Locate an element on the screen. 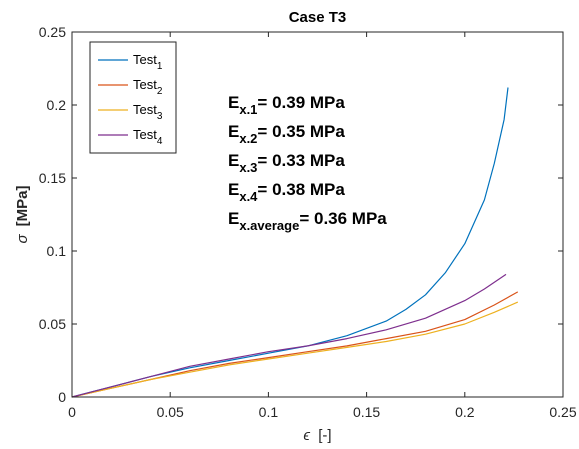  annotation-subscript: x.2 is located at coordinates (248, 138).